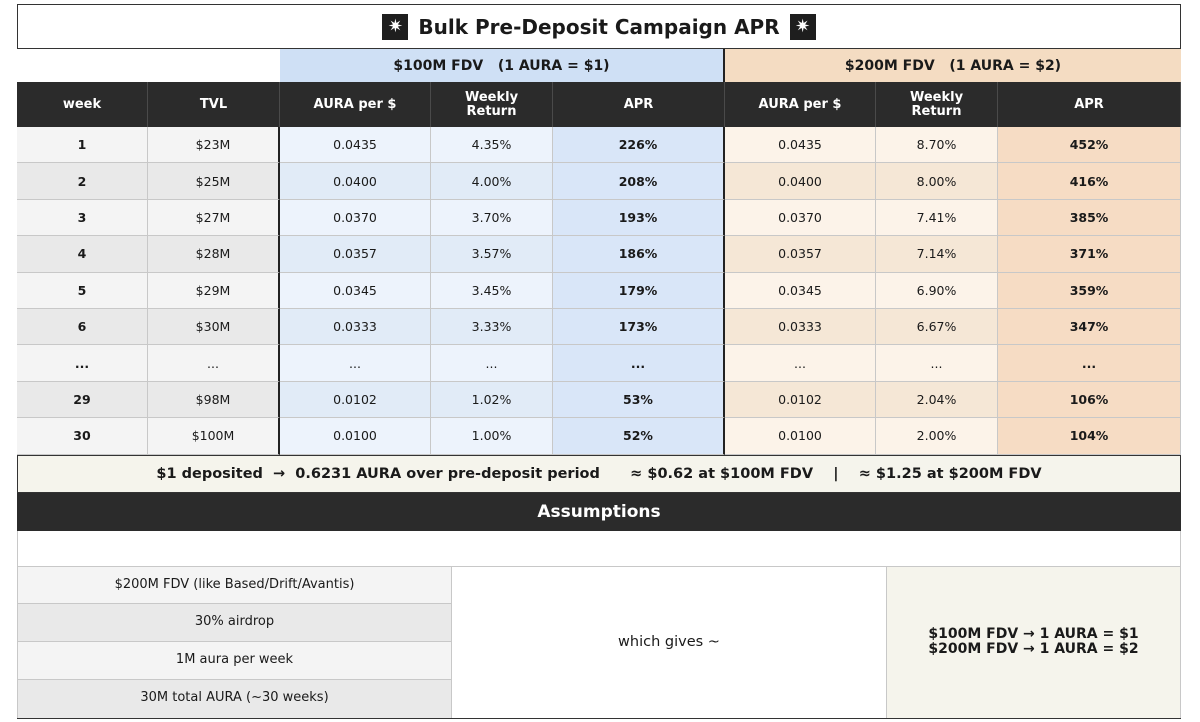 Image resolution: width=1200 pixels, height=722 pixels. I want to click on cell-tvl: $28M, so click(214, 254).